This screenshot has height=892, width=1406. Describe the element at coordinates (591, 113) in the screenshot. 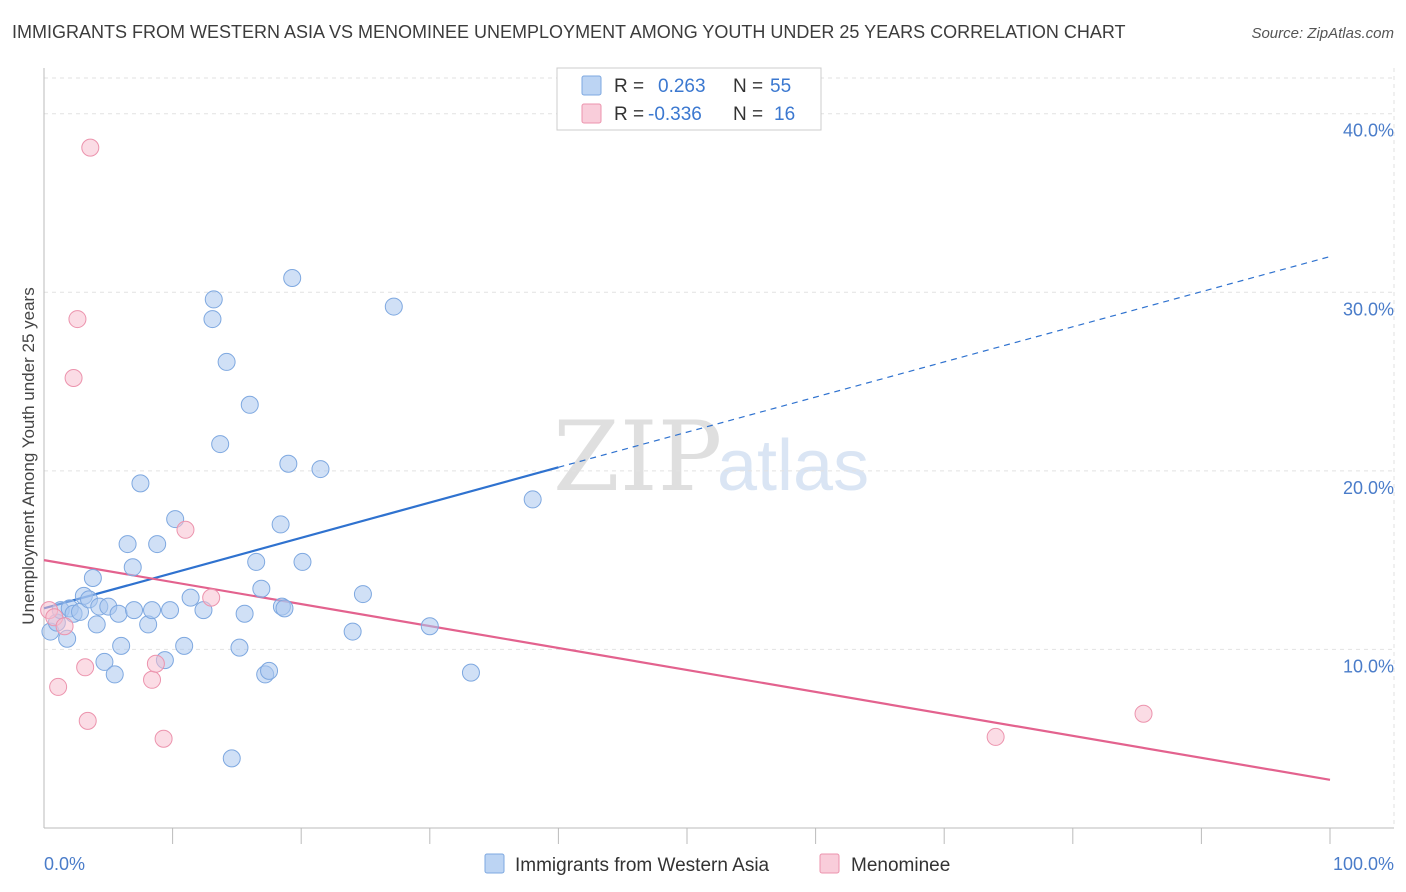

I see `legend-swatch-pink` at that location.